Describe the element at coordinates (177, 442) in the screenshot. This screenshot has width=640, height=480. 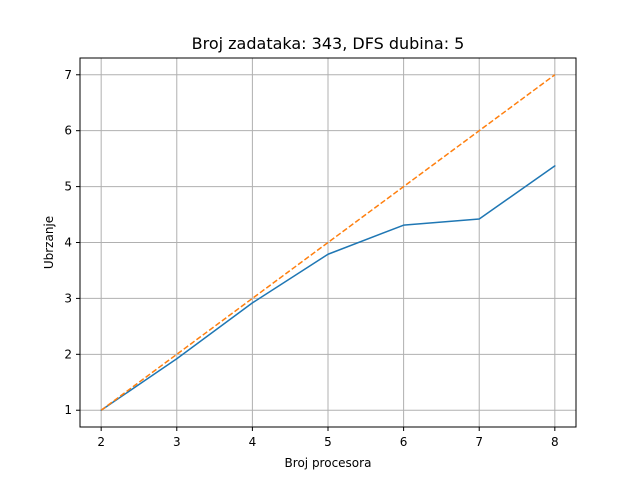
I see `x-tick-label: 3` at that location.